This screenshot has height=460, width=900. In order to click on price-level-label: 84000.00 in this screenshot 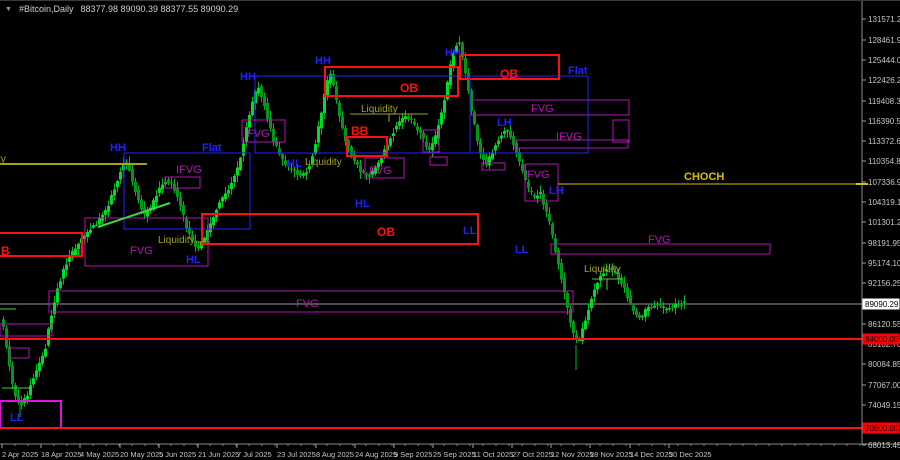, I will do `click(882, 339)`.